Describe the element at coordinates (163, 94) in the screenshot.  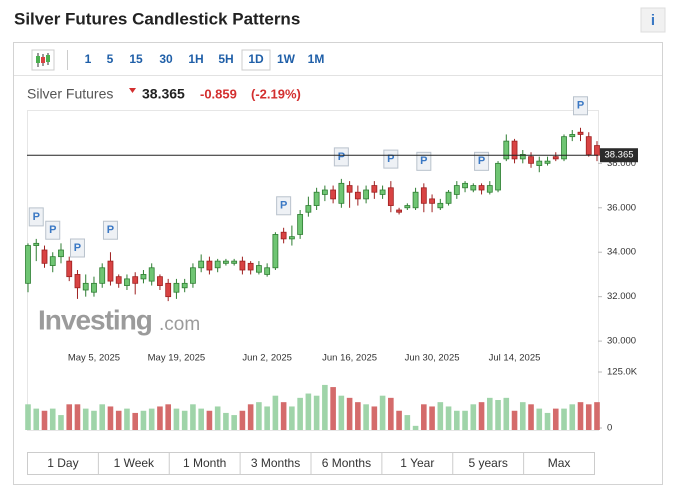
I see `quote-price: 38.365` at that location.